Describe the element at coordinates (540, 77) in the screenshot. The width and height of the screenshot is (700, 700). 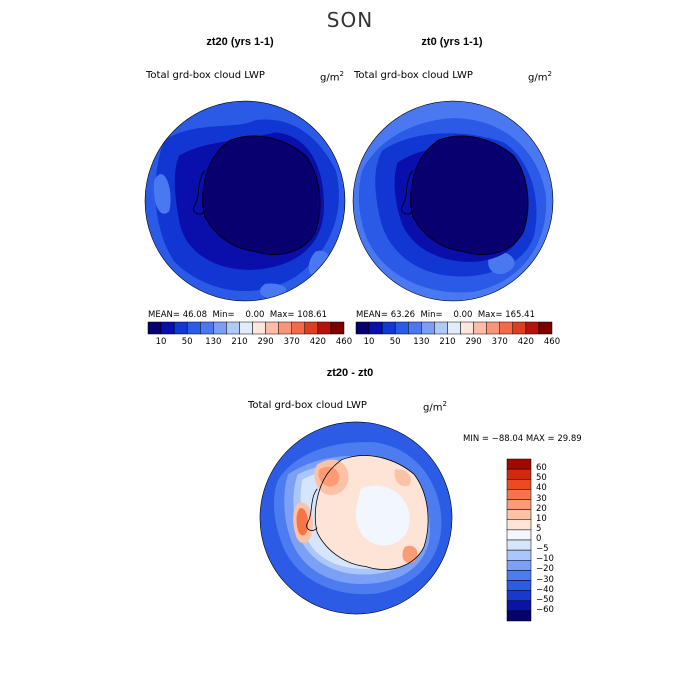
I see `panel2-units: g/m2` at that location.